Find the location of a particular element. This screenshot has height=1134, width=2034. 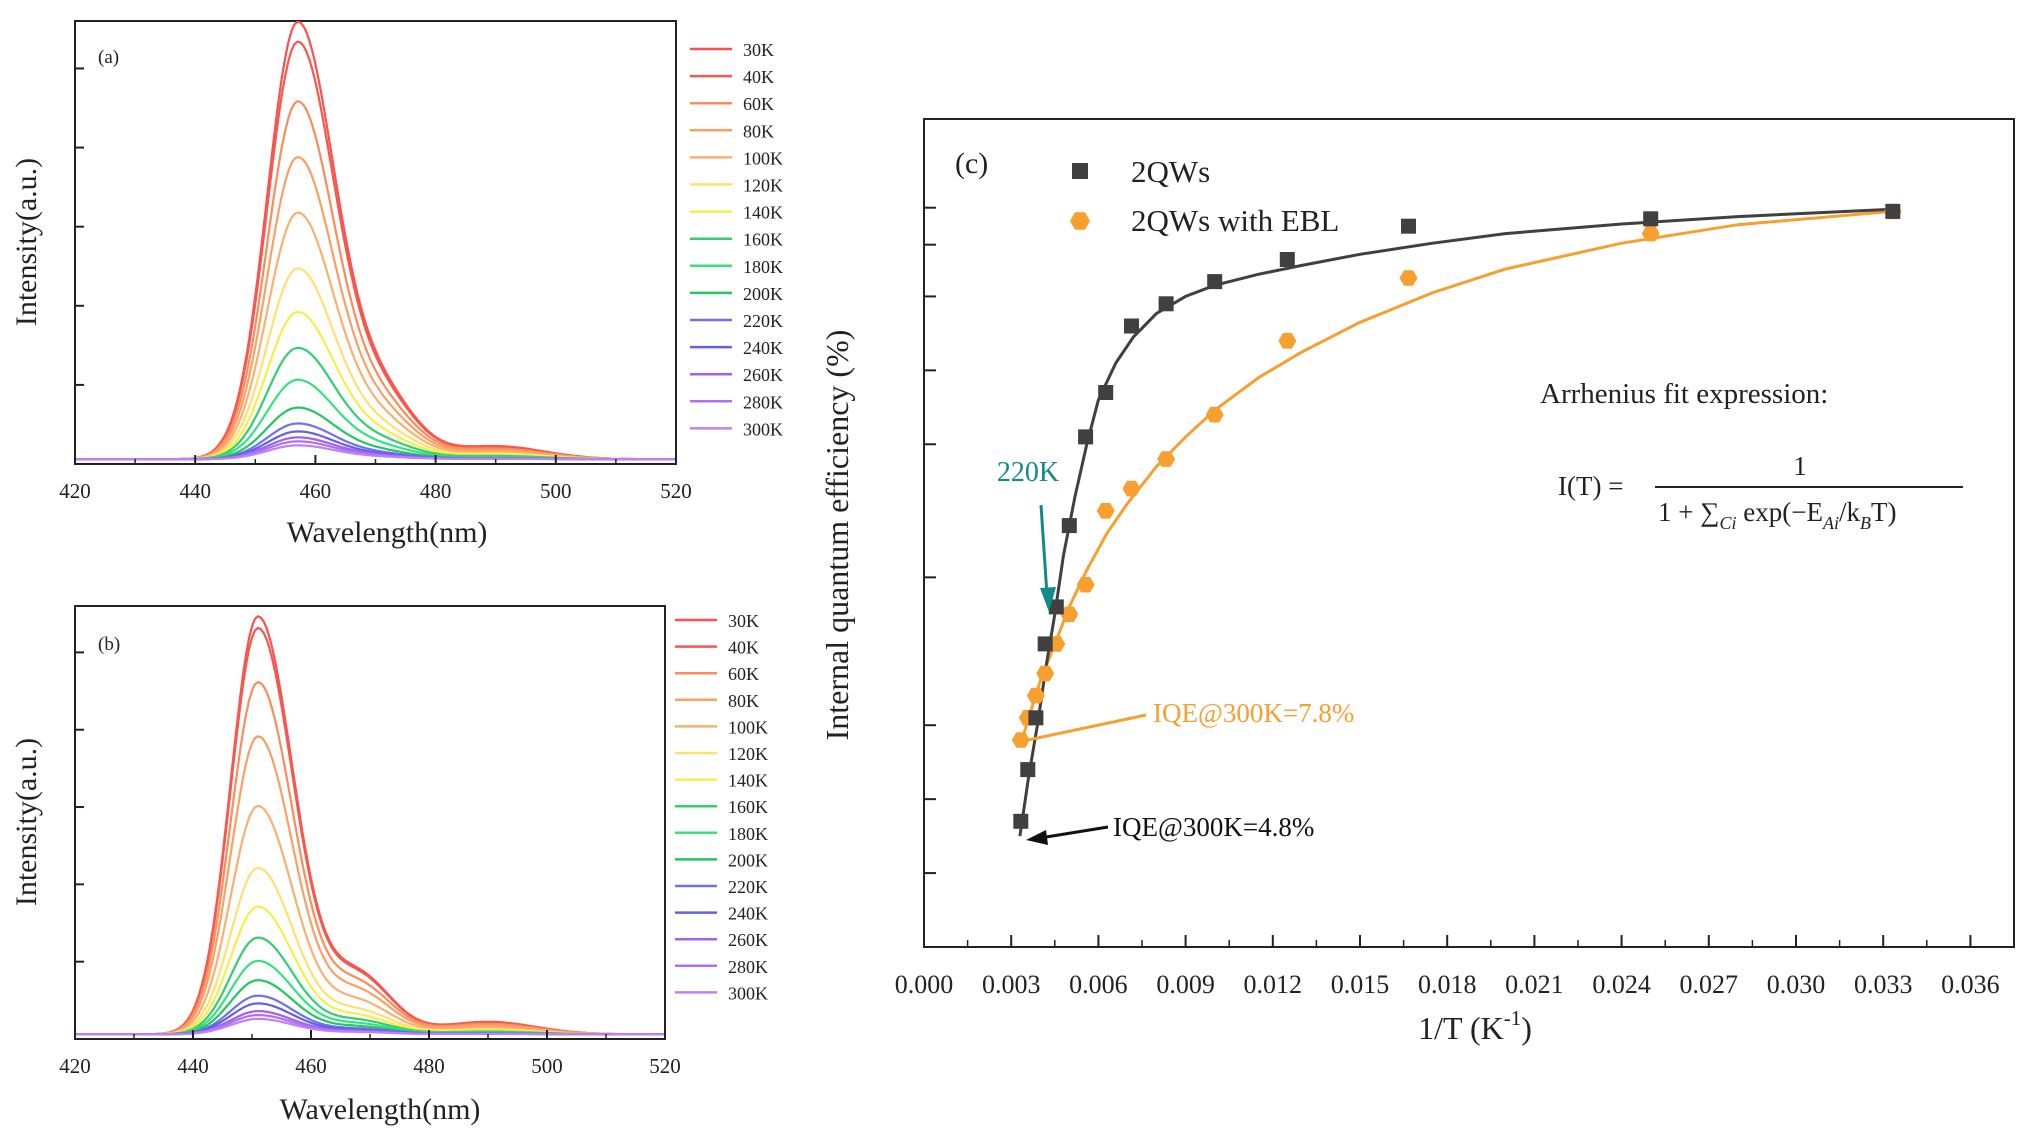

formula-numerator: 1 is located at coordinates (1800, 466).